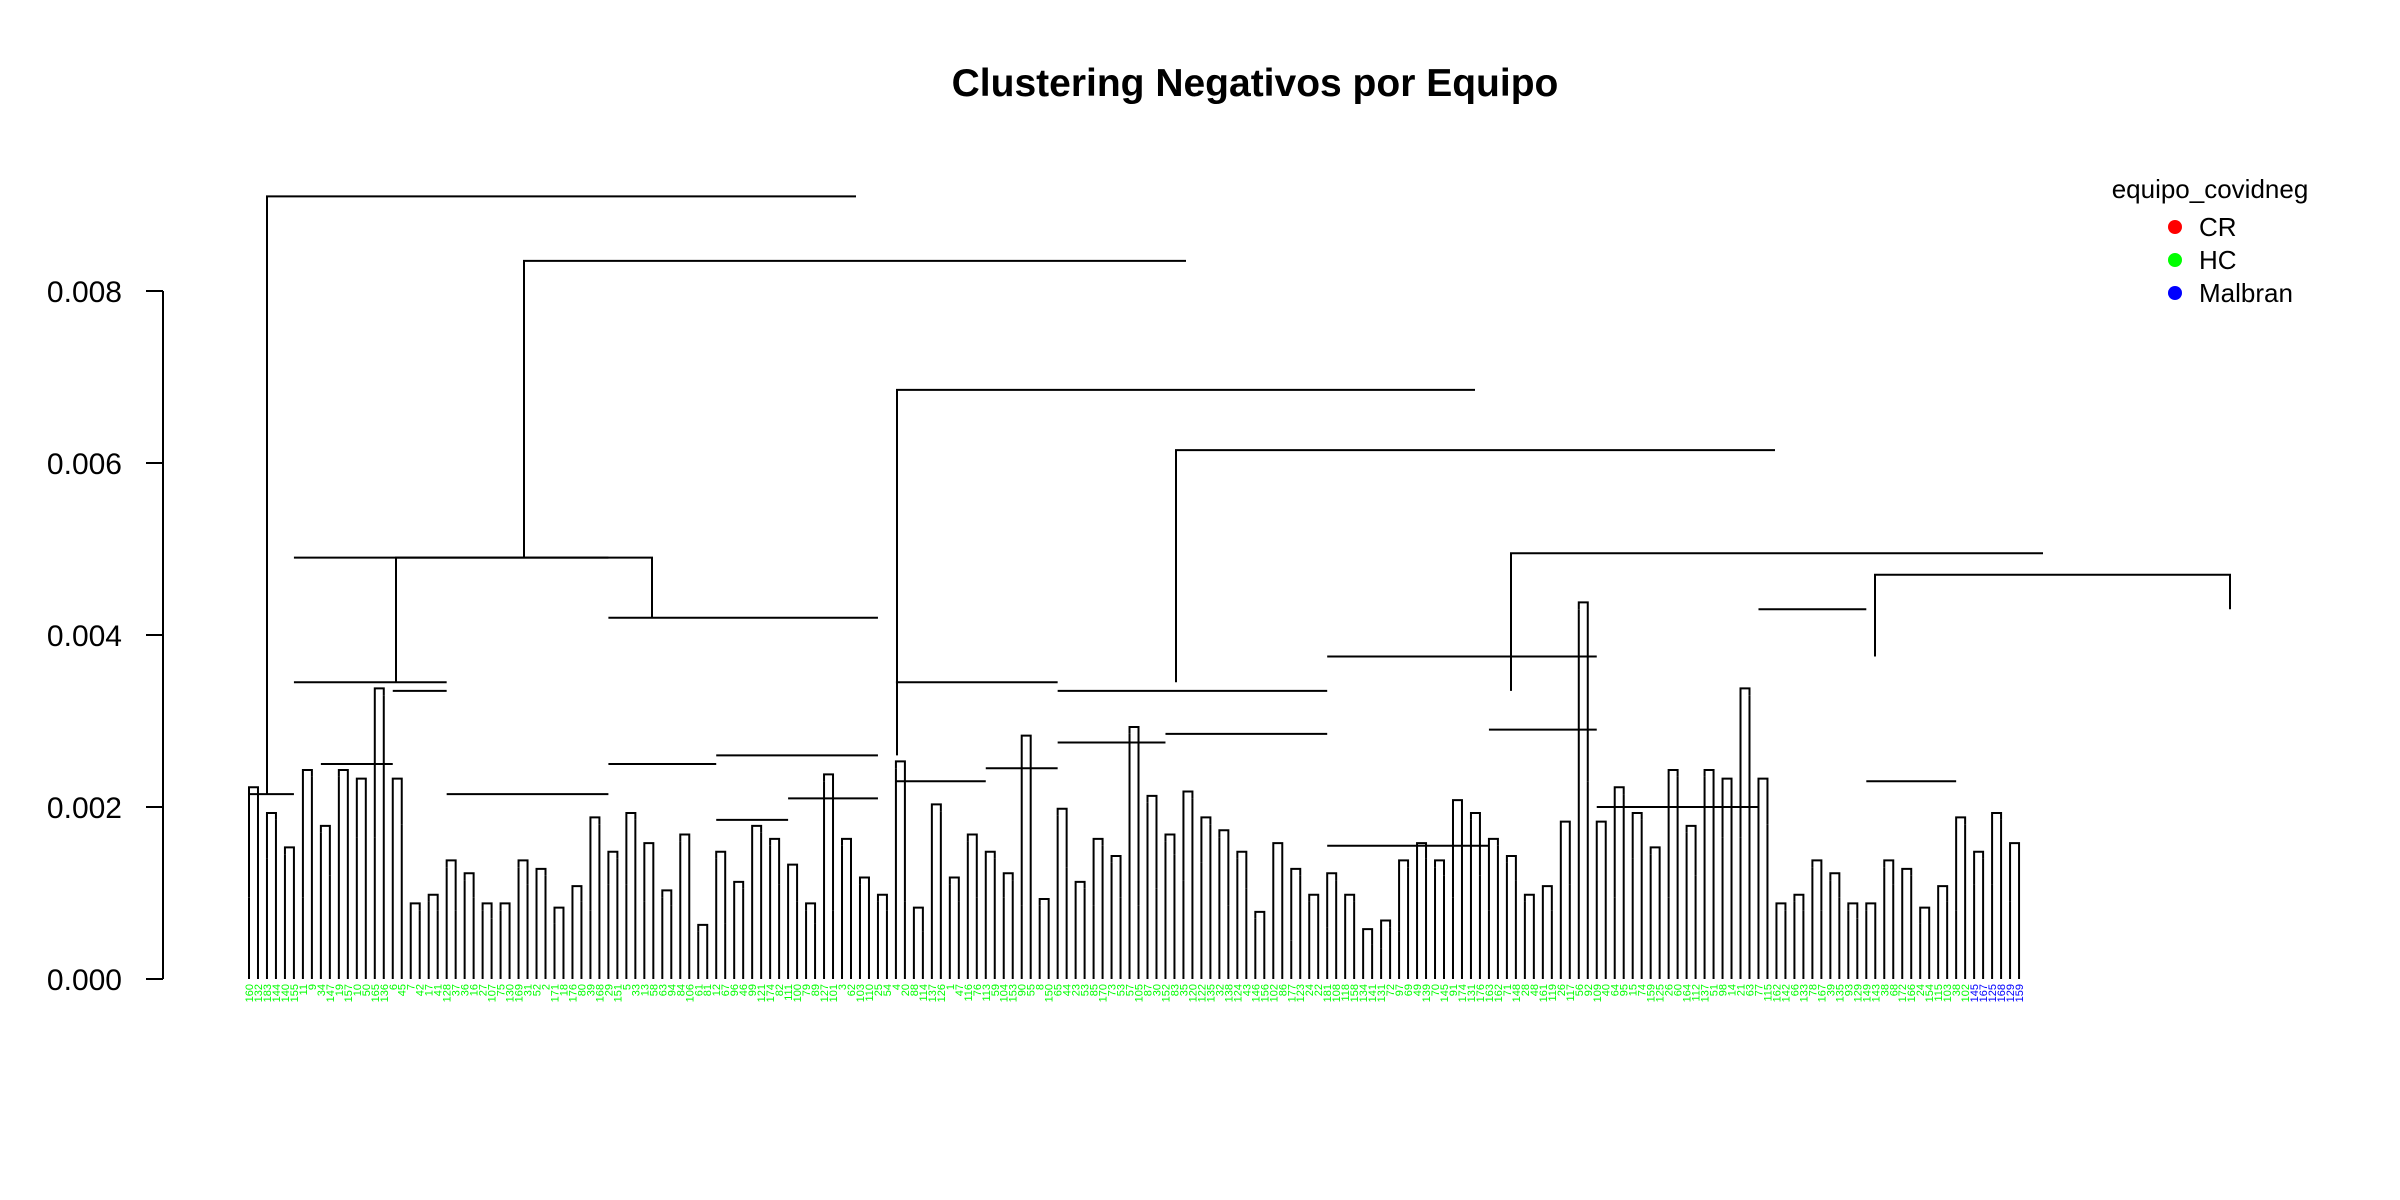  What do you see at coordinates (286, 993) in the screenshot?
I see `leaf-label: 140` at bounding box center [286, 993].